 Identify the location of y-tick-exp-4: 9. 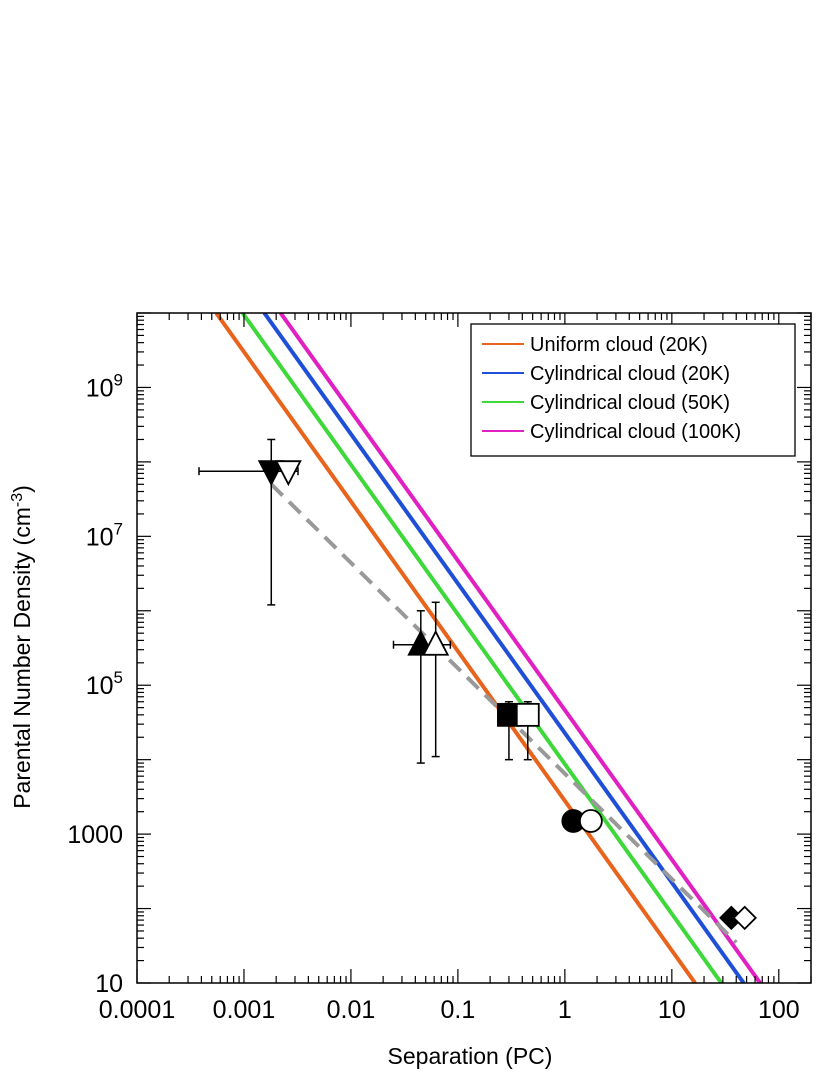
(118, 379).